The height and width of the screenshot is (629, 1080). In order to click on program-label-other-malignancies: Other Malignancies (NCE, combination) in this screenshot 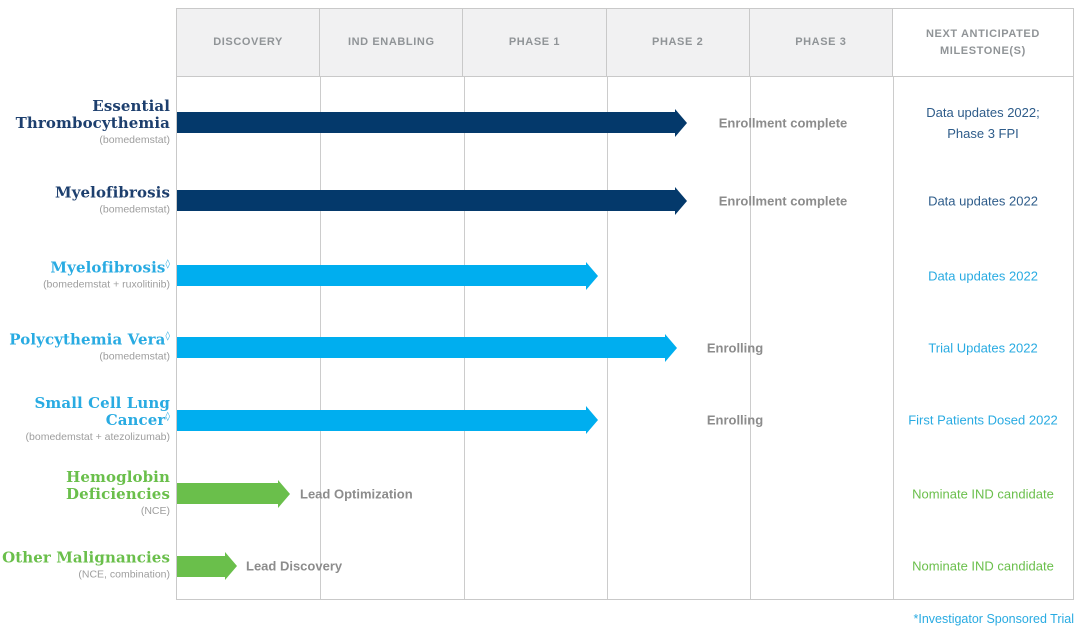, I will do `click(85, 565)`.